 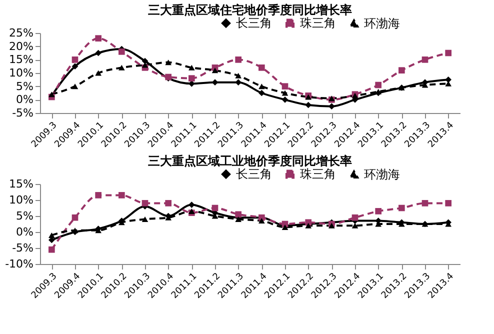 What do you see at coordinates (19, 264) in the screenshot?
I see `y-tick-label: -10%` at bounding box center [19, 264].